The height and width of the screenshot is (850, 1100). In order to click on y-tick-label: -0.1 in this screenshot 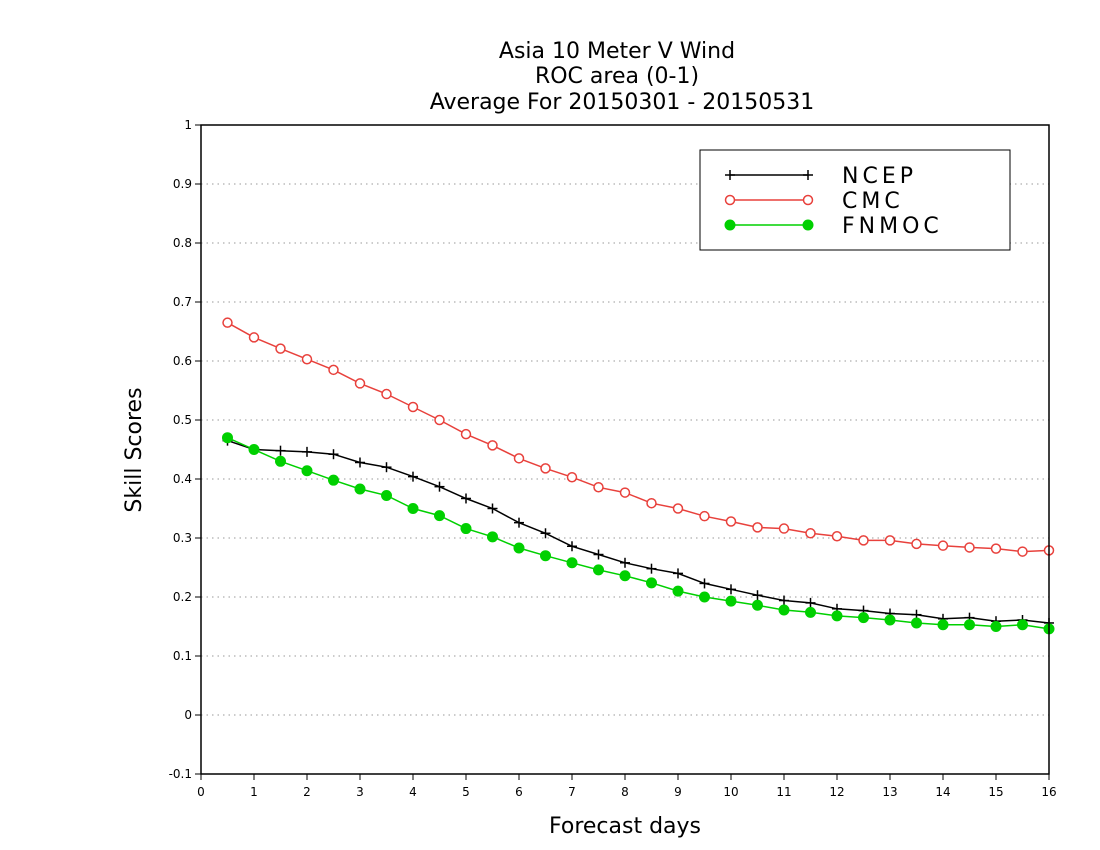, I will do `click(180, 774)`.